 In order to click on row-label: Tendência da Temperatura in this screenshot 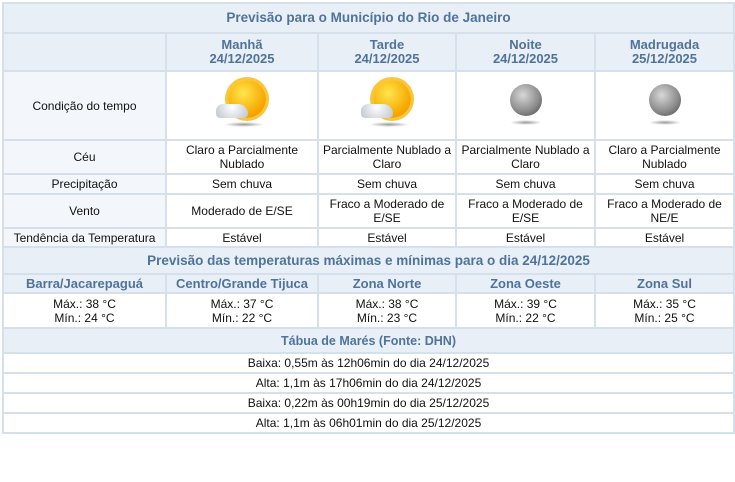, I will do `click(84, 237)`.